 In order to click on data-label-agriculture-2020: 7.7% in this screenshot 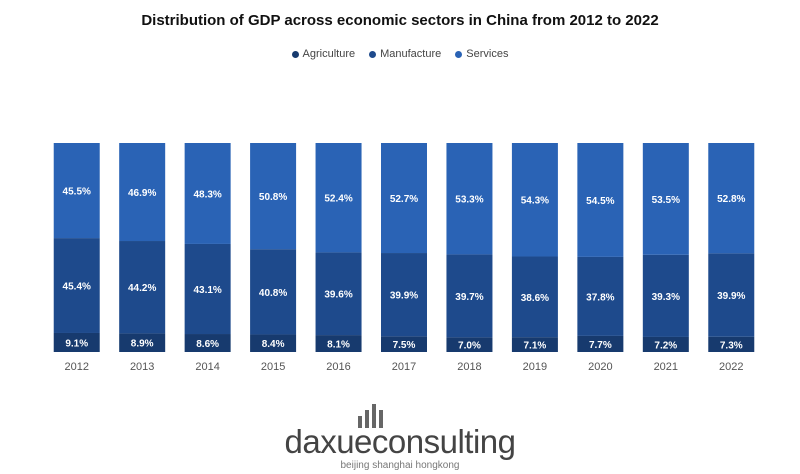, I will do `click(600, 345)`.